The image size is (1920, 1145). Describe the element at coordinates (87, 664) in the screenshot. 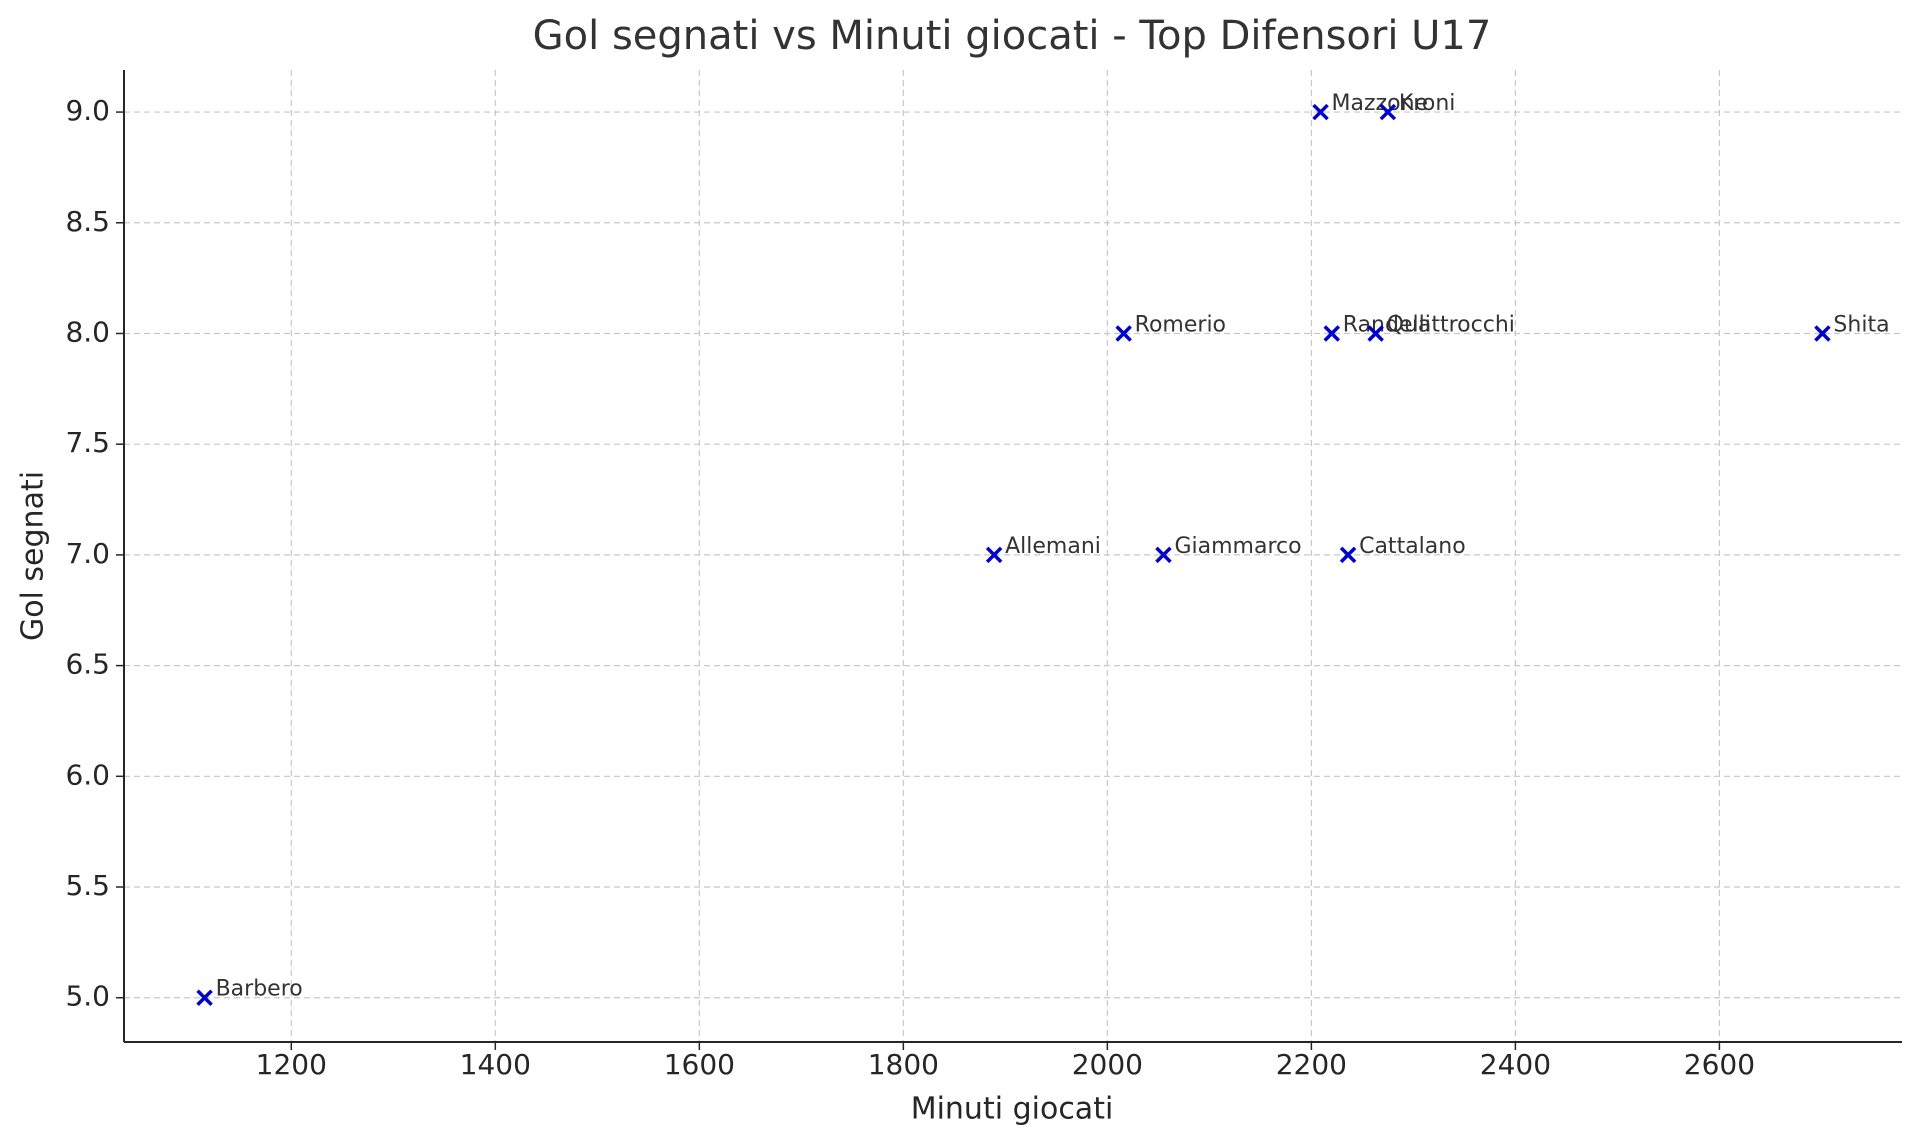

I see `y-tick-label: 6.5` at that location.